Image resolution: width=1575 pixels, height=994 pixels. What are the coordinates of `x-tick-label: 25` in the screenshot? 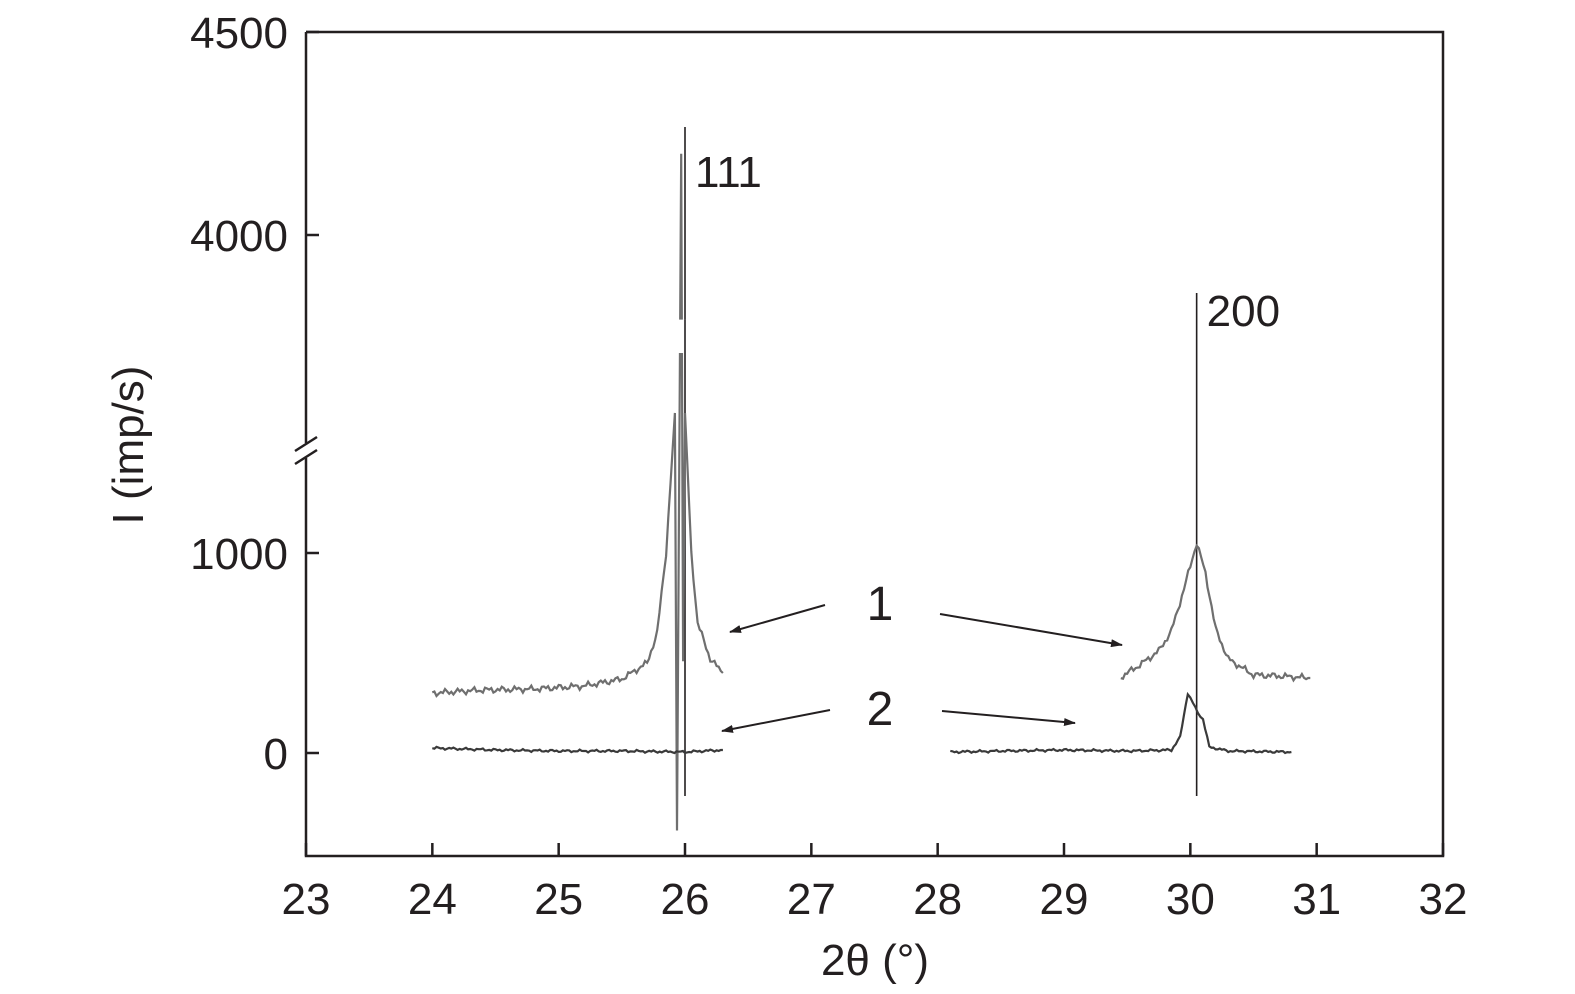 It's located at (558, 899).